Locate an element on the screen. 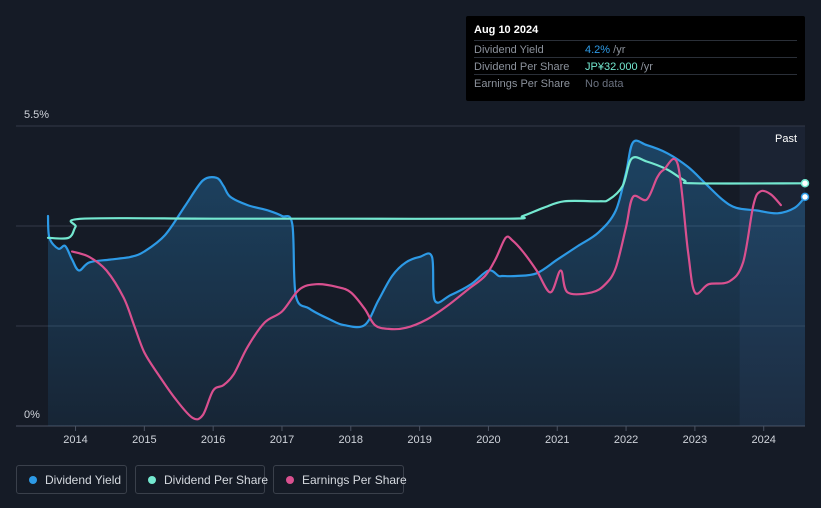 The width and height of the screenshot is (821, 508). legend-label: Earnings Per Share is located at coordinates (354, 480).